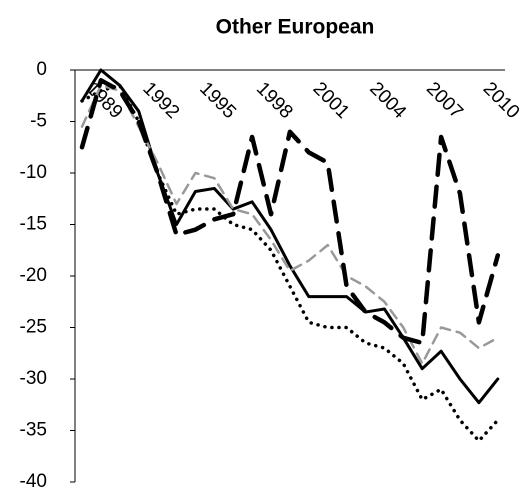  I want to click on y-tick-label: -5, so click(38, 121).